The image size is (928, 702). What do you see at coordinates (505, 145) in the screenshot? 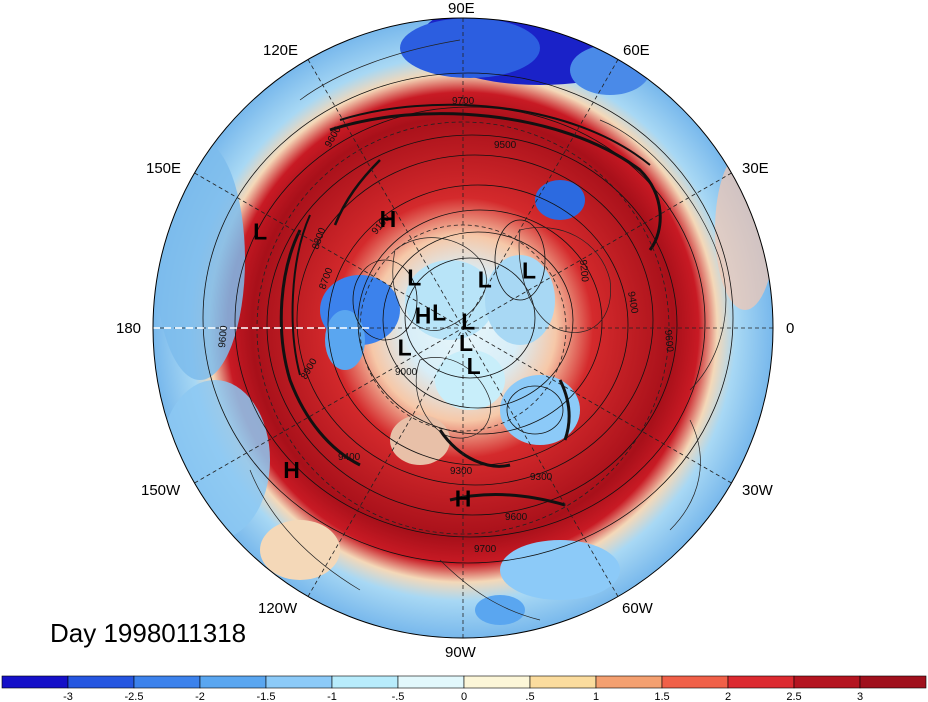
I see `contour-label: 9500` at bounding box center [505, 145].